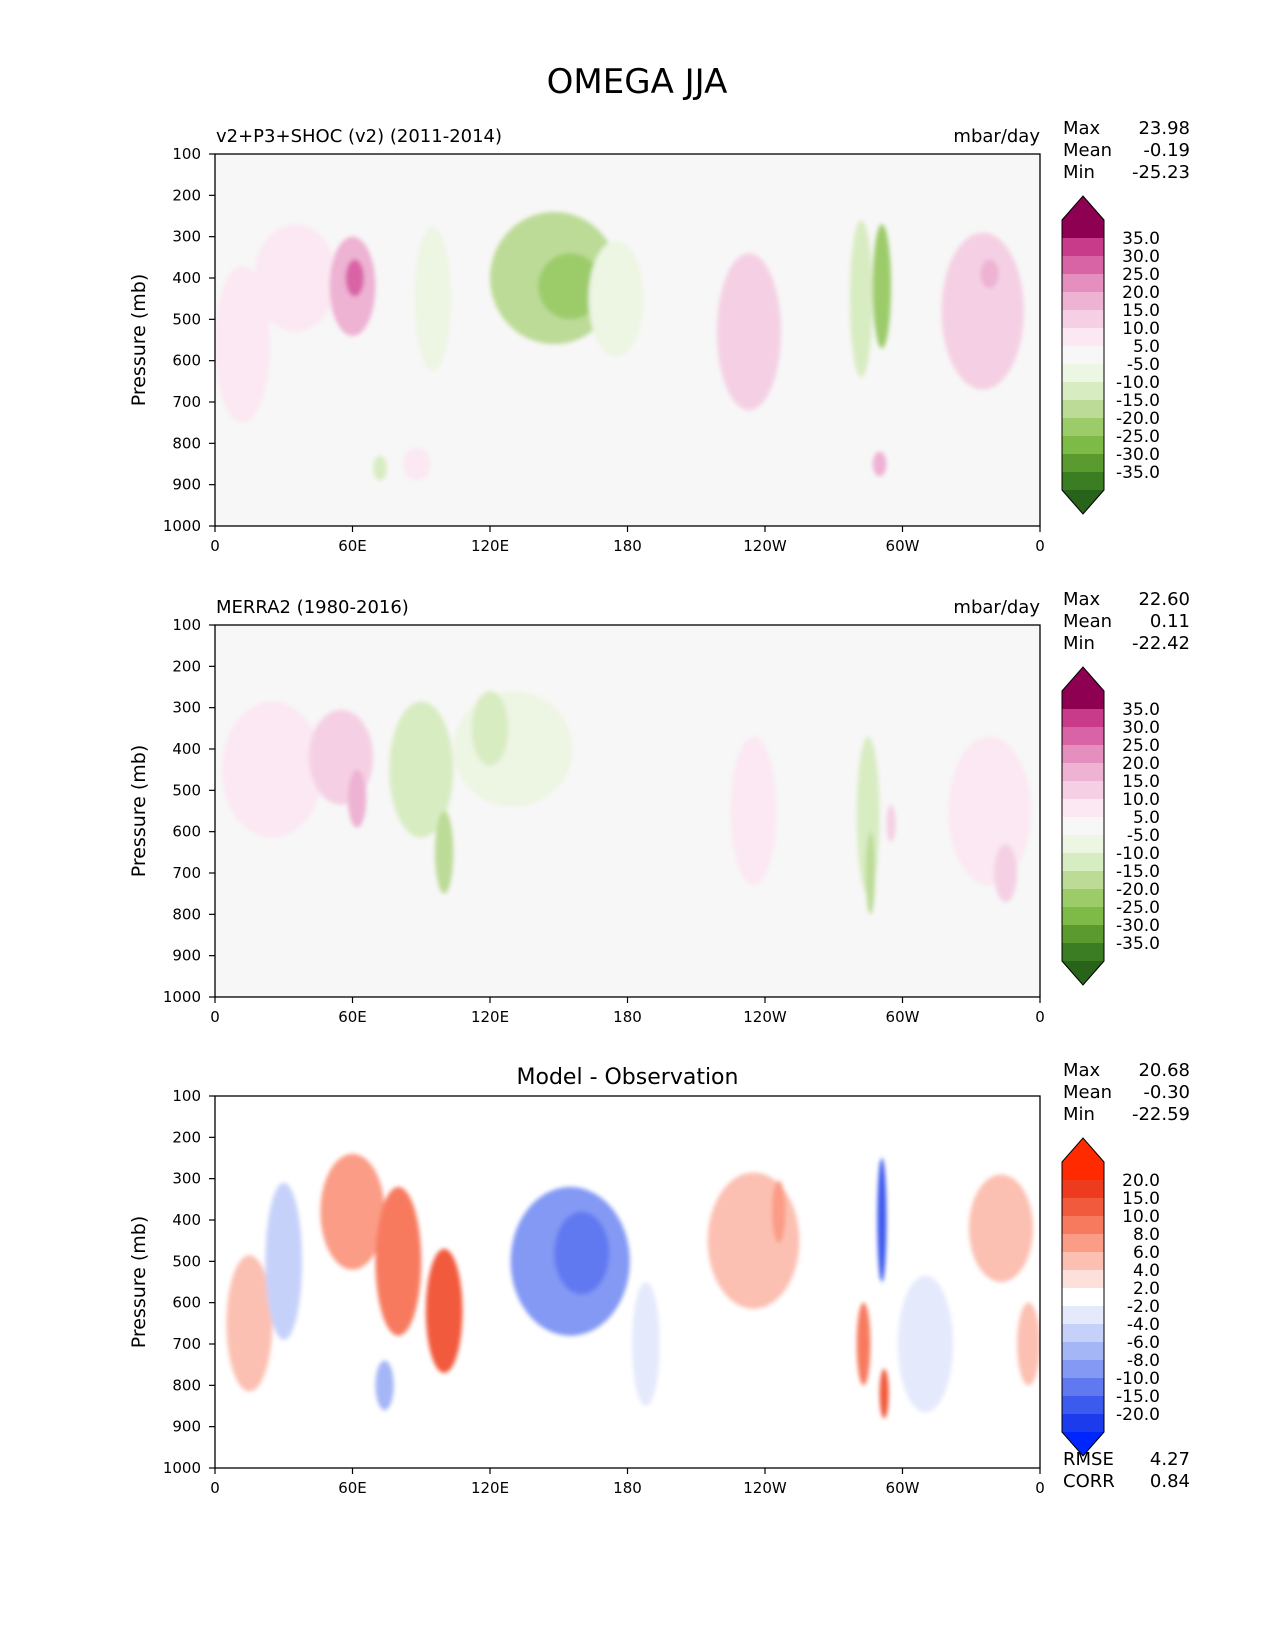 The width and height of the screenshot is (1275, 1650). What do you see at coordinates (637, 82) in the screenshot?
I see `figure-title: OMEGA JJA` at bounding box center [637, 82].